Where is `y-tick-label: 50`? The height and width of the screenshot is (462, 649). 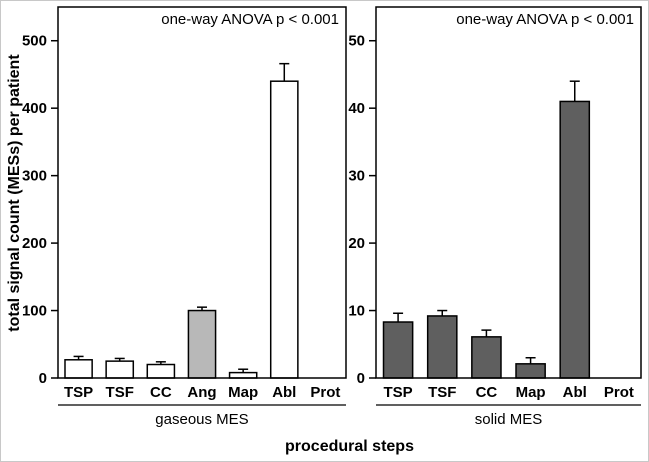
y-tick-label: 50 is located at coordinates (356, 41).